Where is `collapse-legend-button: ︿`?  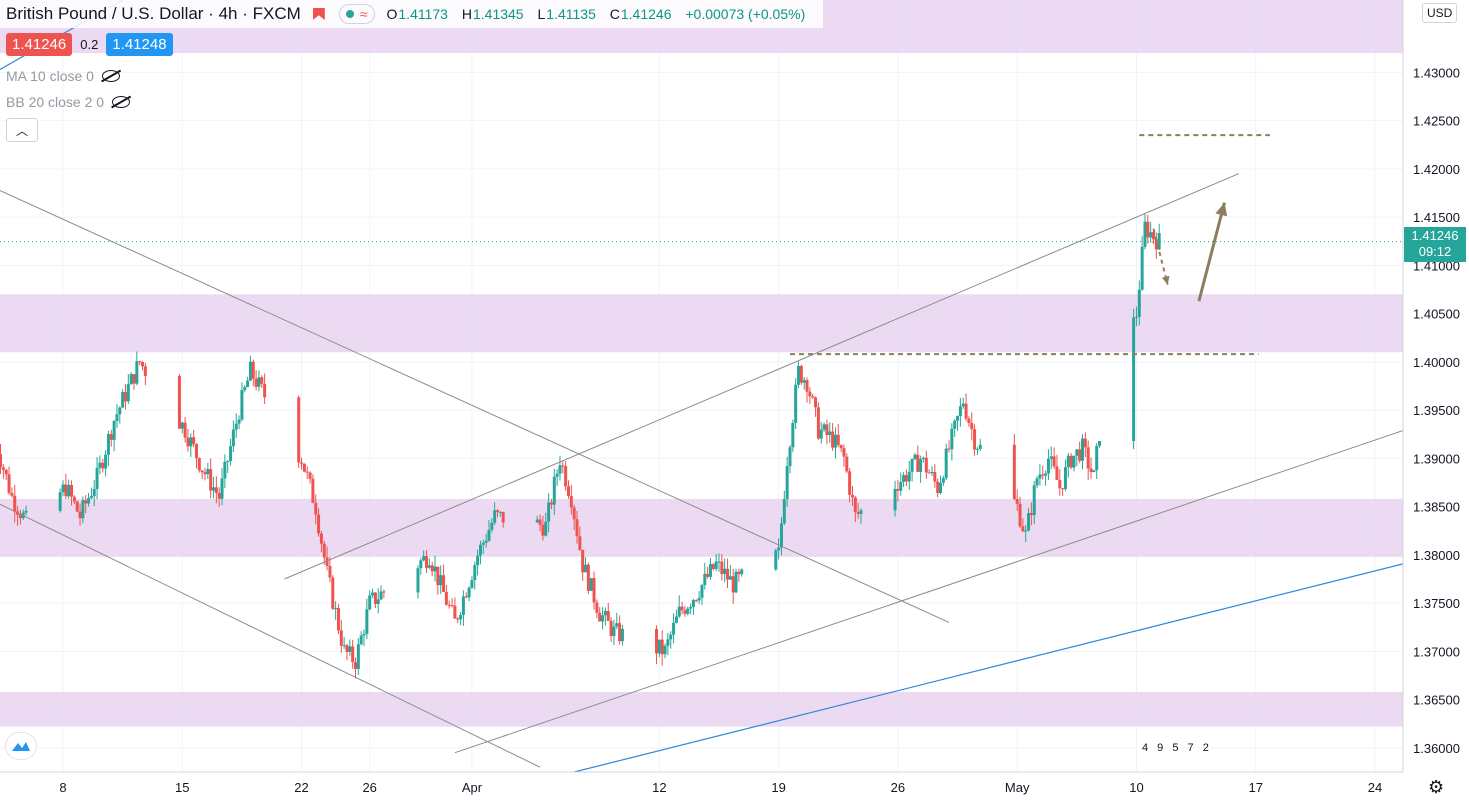 collapse-legend-button: ︿ is located at coordinates (22, 130).